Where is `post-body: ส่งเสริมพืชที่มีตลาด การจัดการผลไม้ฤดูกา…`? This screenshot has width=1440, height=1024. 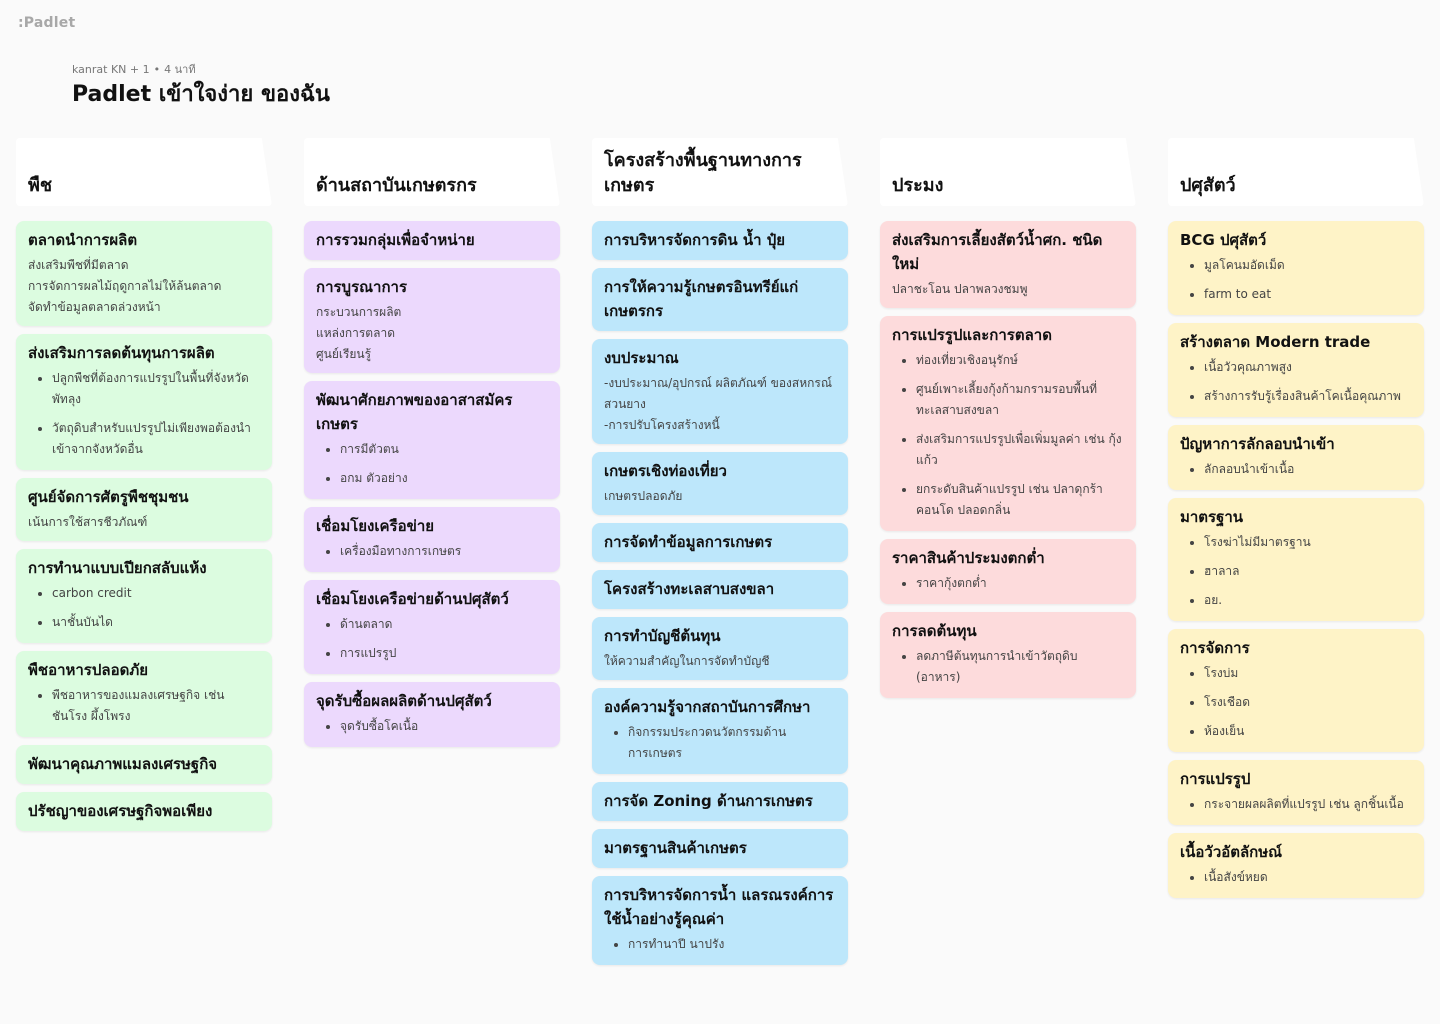 post-body: ส่งเสริมพืชที่มีตลาด การจัดการผลไม้ฤดูกา… is located at coordinates (125, 286).